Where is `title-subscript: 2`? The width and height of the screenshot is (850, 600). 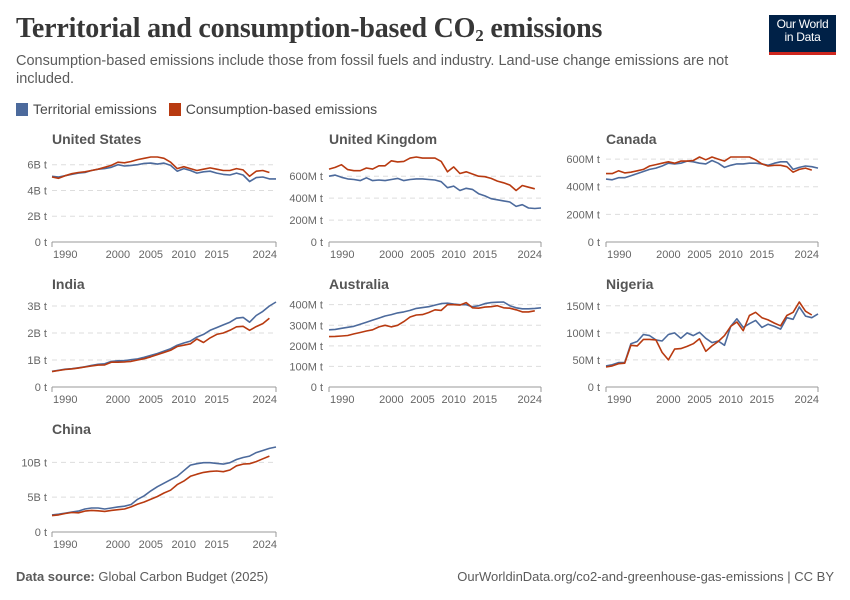
title-subscript: 2 is located at coordinates (479, 35).